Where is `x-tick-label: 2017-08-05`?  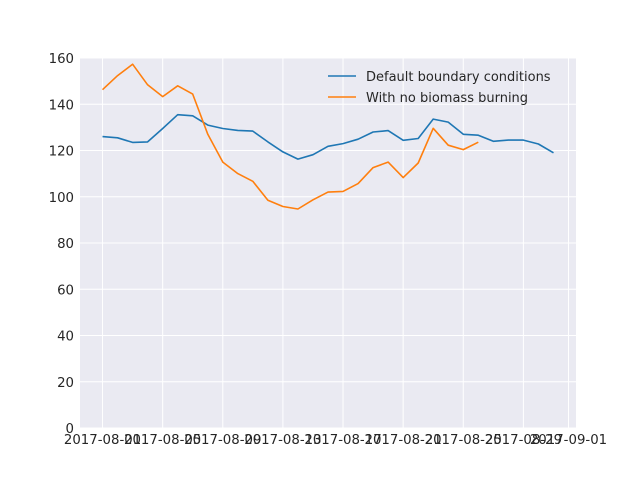
x-tick-label: 2017-08-05 is located at coordinates (162, 440).